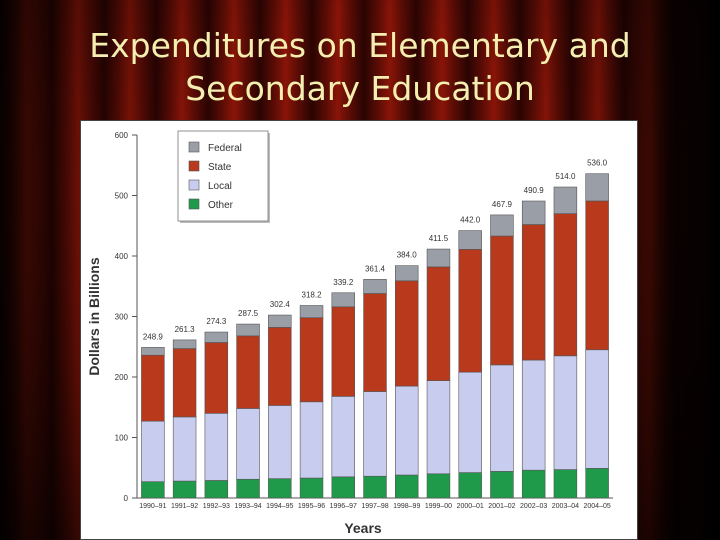  I want to click on chart-legend: Federal State Local Other, so click(223, 176).